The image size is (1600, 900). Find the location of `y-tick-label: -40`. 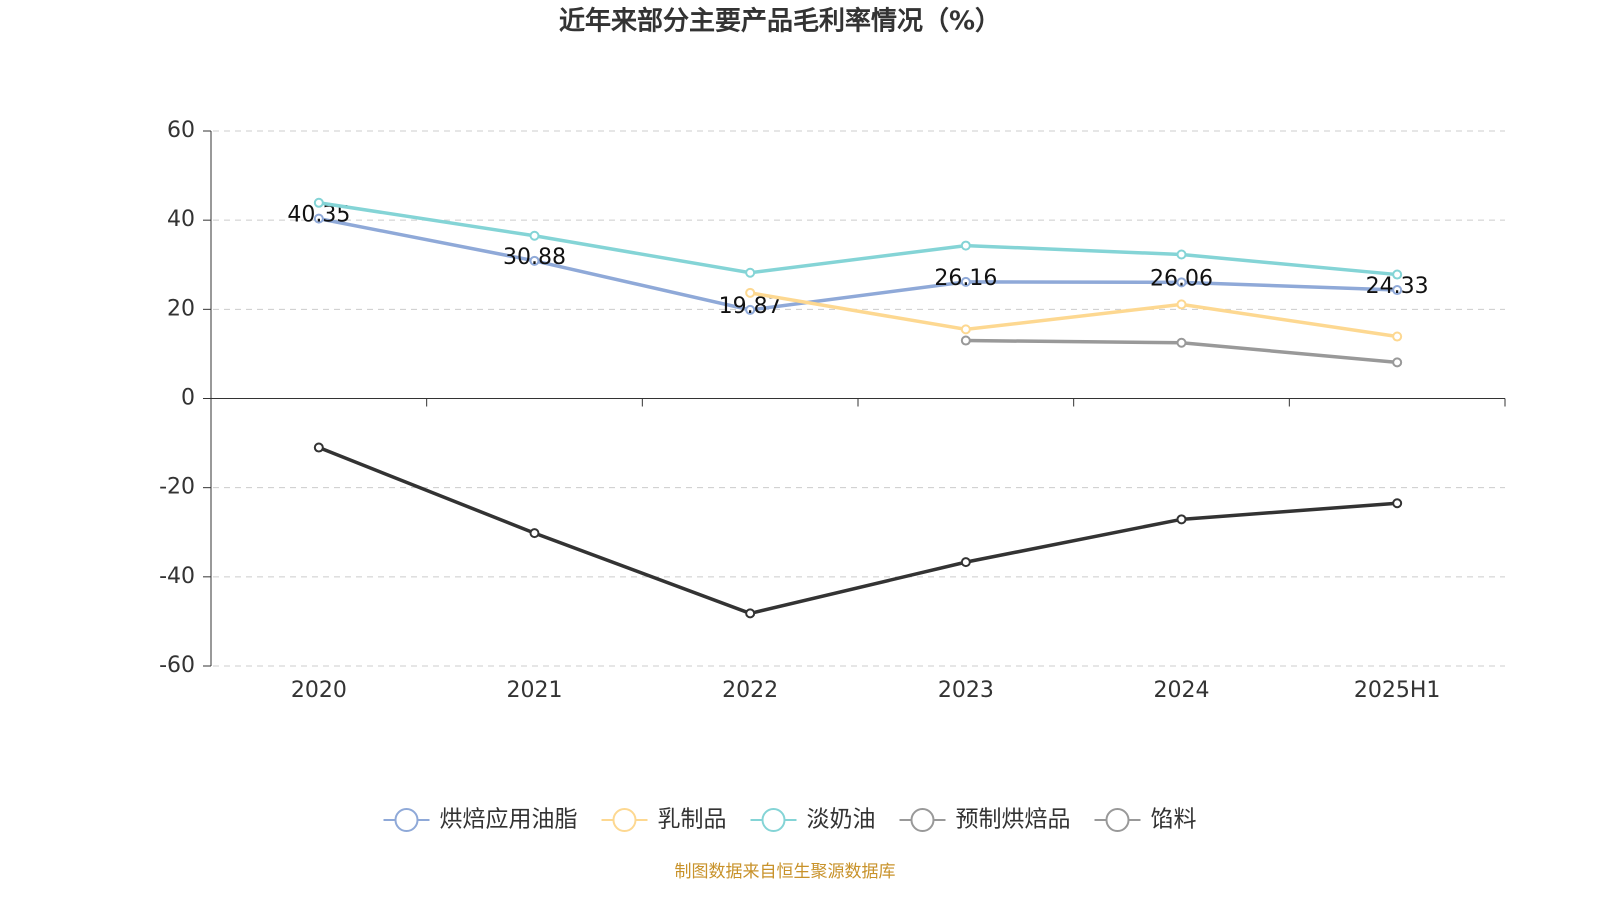

y-tick-label: -40 is located at coordinates (177, 576).